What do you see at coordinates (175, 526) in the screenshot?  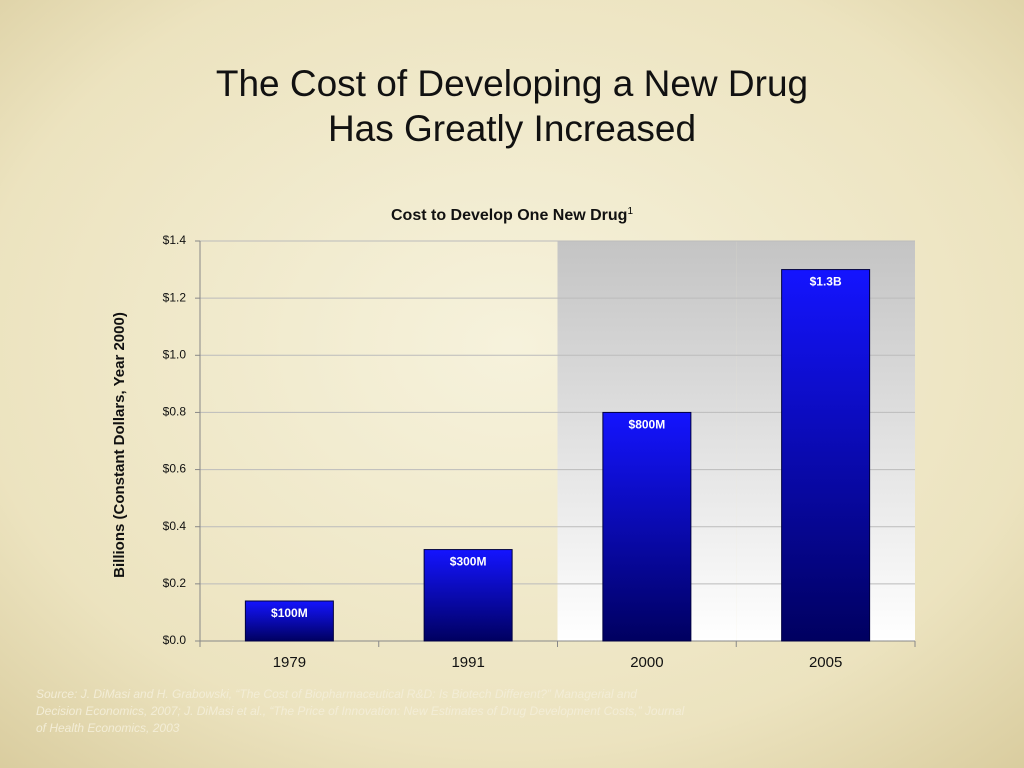 I see `y-tick-label: $0.4` at bounding box center [175, 526].